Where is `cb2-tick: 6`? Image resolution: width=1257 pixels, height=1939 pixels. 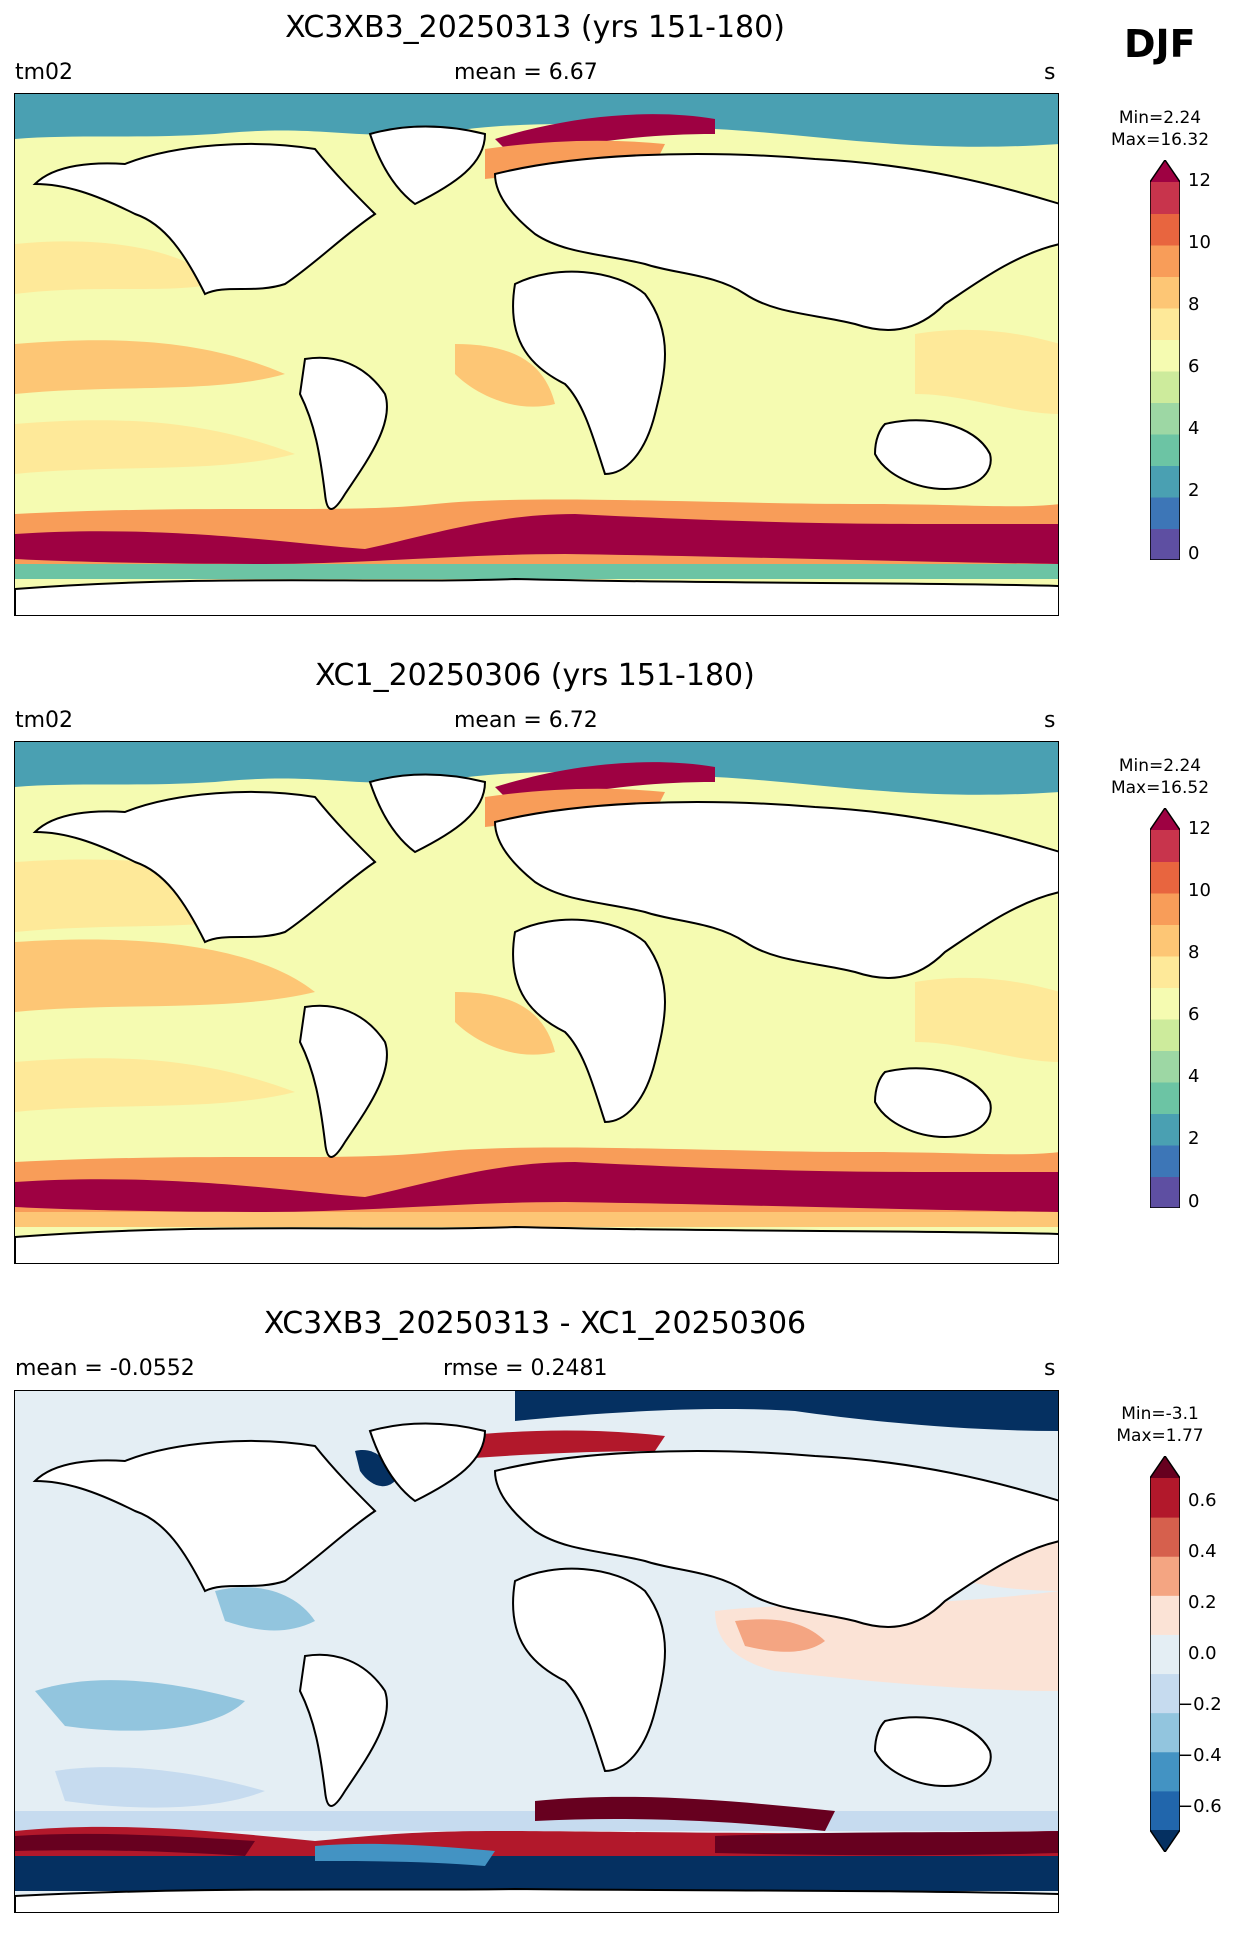
cb2-tick: 6 is located at coordinates (1194, 1014).